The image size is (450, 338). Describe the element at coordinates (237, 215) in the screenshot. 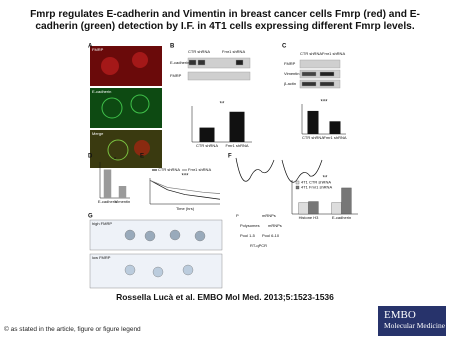

I see `panel-text: P` at that location.